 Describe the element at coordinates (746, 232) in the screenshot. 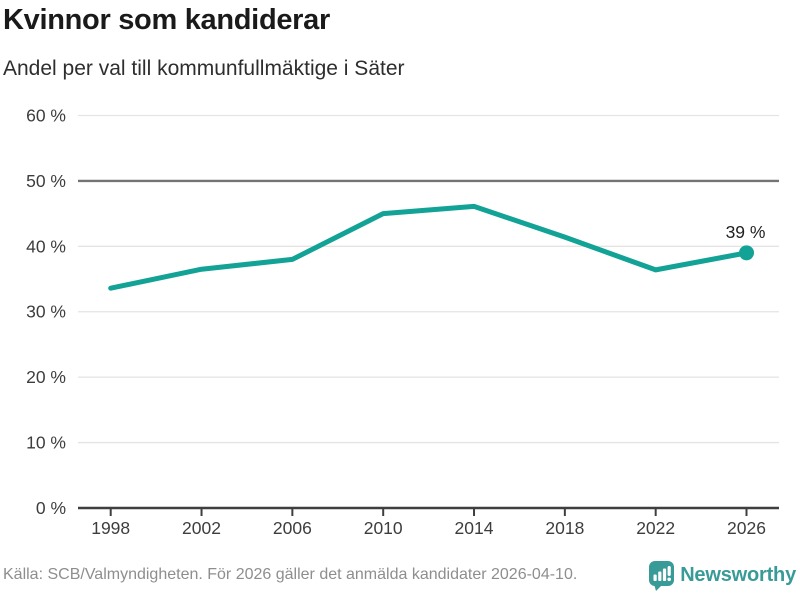

I see `end-value-label: 39 %` at that location.